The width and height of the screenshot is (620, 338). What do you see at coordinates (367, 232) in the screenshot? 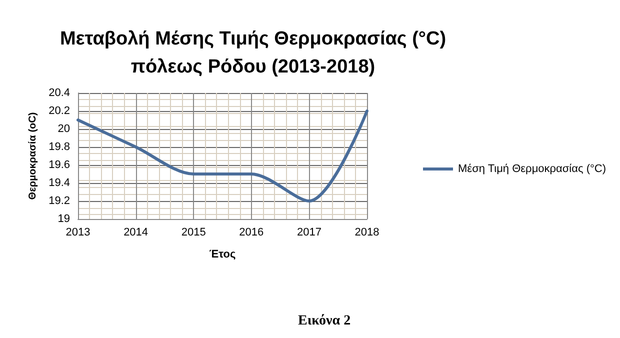
I see `x-tick-label: 2018` at bounding box center [367, 232].